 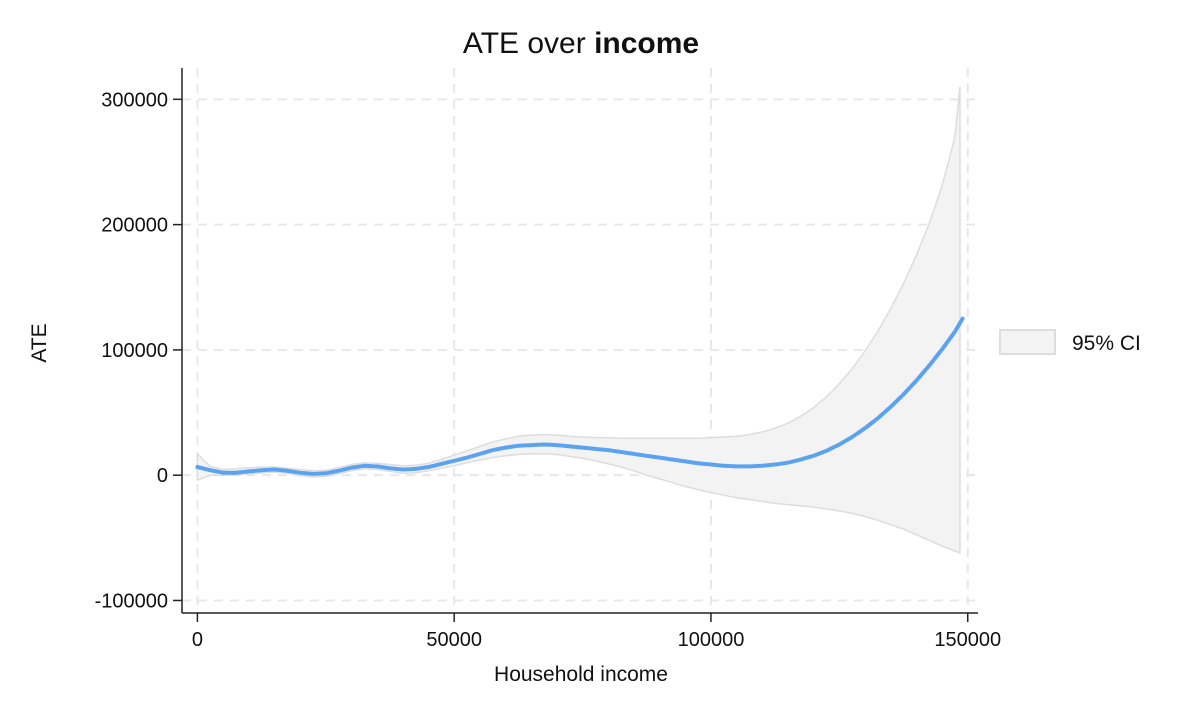 I want to click on x-tick-label-1: 50000, so click(x=454, y=640).